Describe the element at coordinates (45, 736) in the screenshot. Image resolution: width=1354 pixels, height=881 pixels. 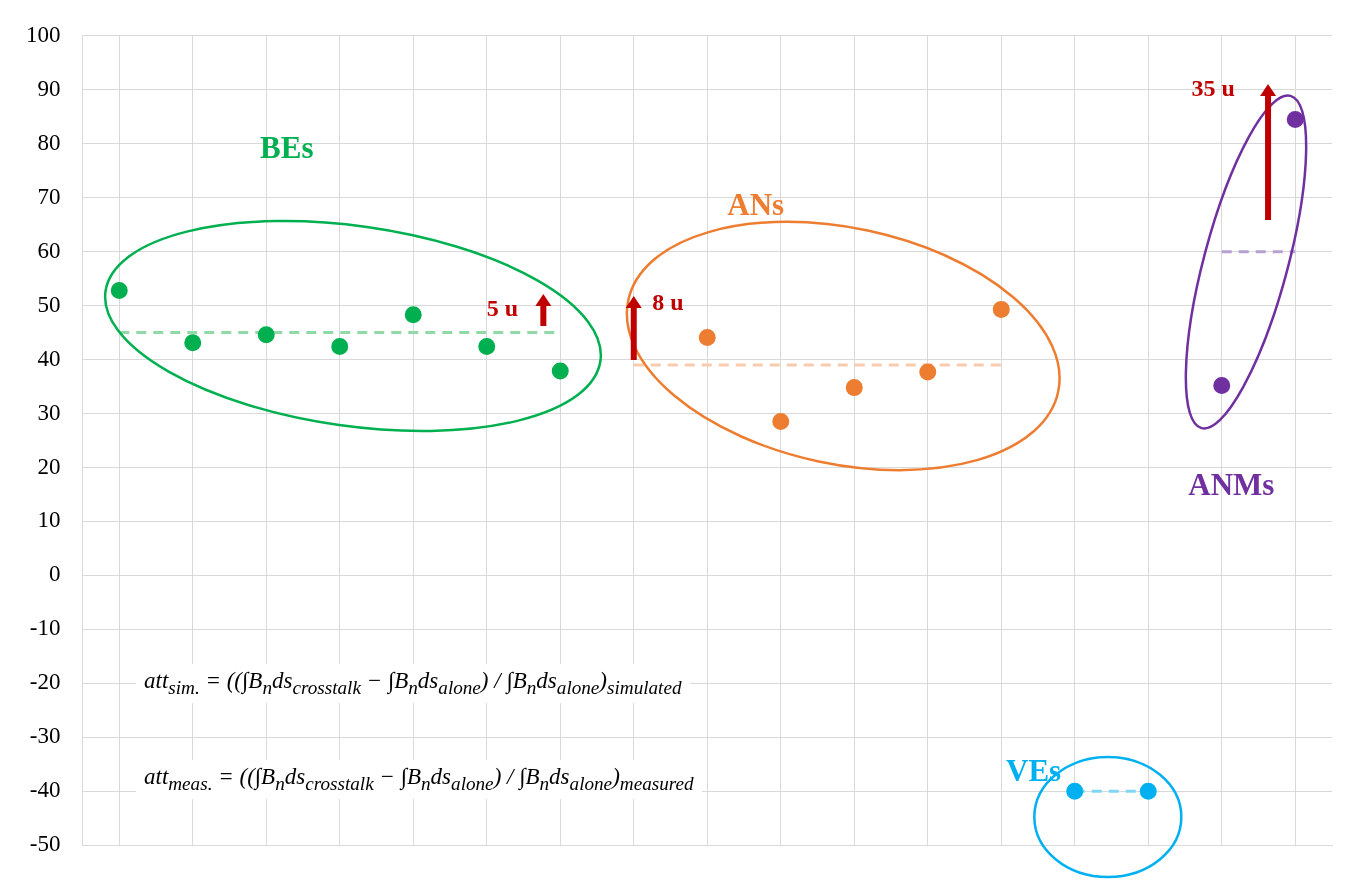
I see `y-tick-label: -30` at that location.